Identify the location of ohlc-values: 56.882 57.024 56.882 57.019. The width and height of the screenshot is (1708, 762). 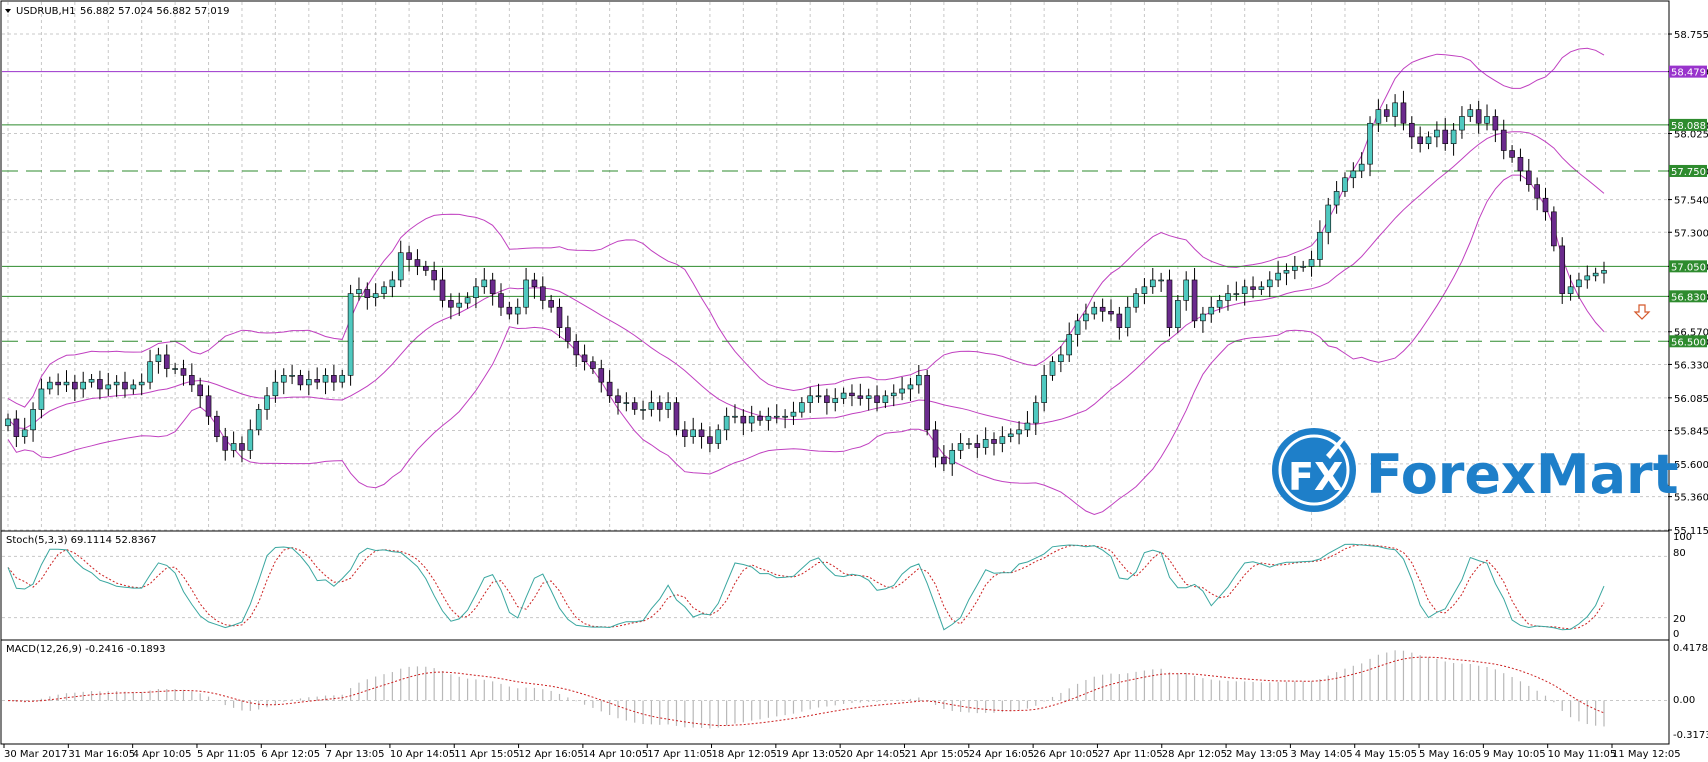
(155, 11).